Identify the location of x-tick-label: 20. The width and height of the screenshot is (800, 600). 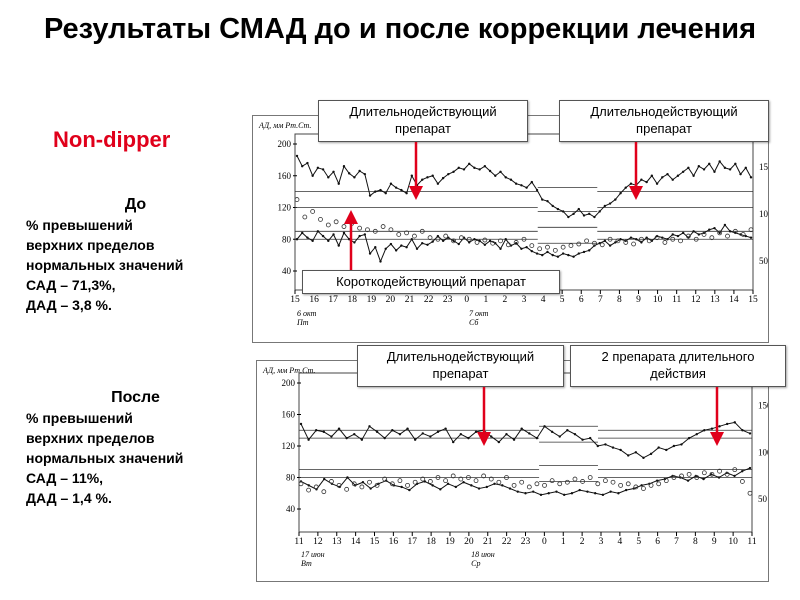
(391, 300).